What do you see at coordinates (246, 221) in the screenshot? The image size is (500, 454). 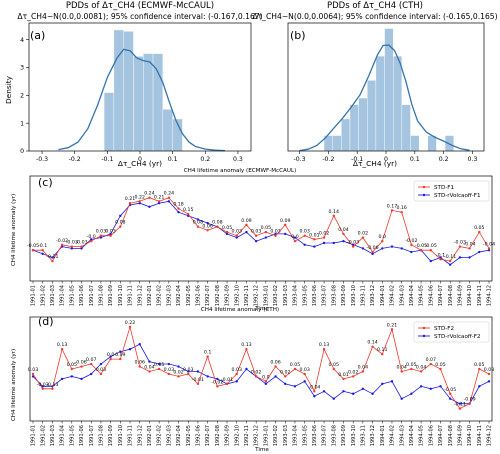 I see `data-label: 0.09` at bounding box center [246, 221].